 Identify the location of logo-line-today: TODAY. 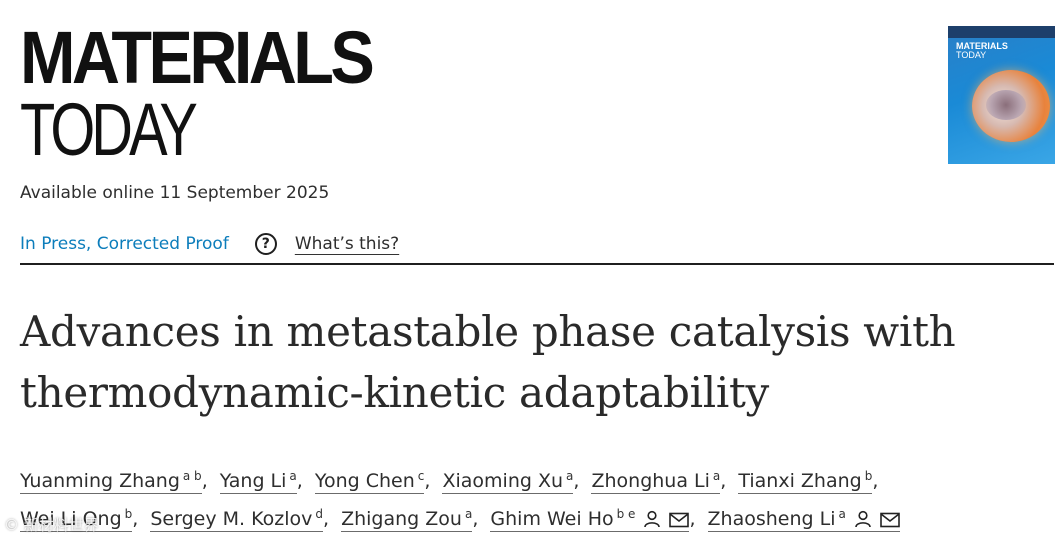
(109, 129).